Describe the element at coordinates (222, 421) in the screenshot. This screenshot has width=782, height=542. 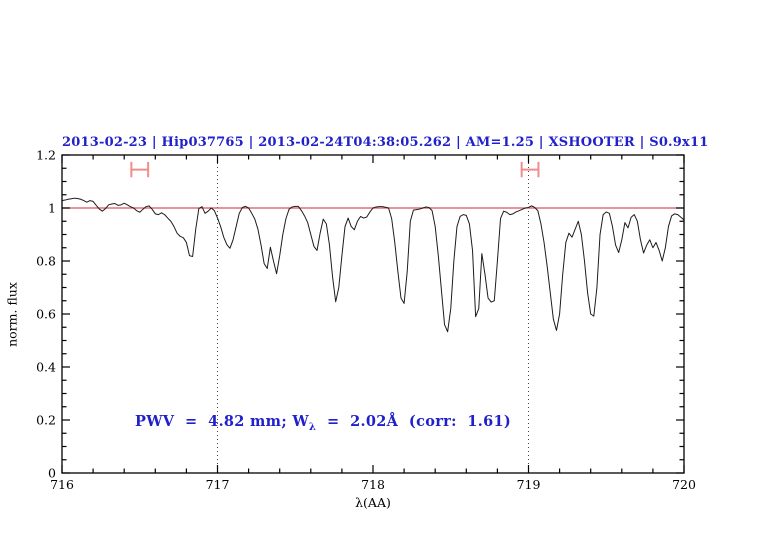
I see `pwv-annotation-prefix: PWV = 4.82 mm; W` at that location.